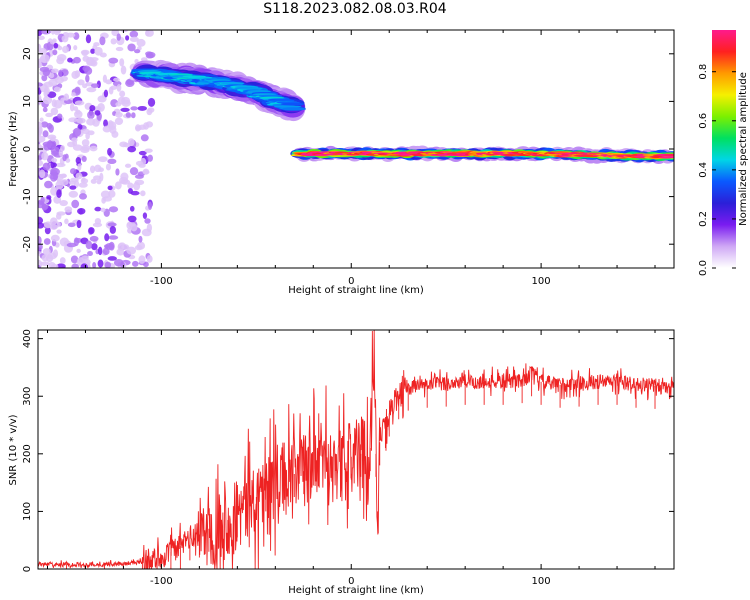 The height and width of the screenshot is (600, 750). Describe the element at coordinates (27, 569) in the screenshot. I see `y-tick-label: 0` at that location.